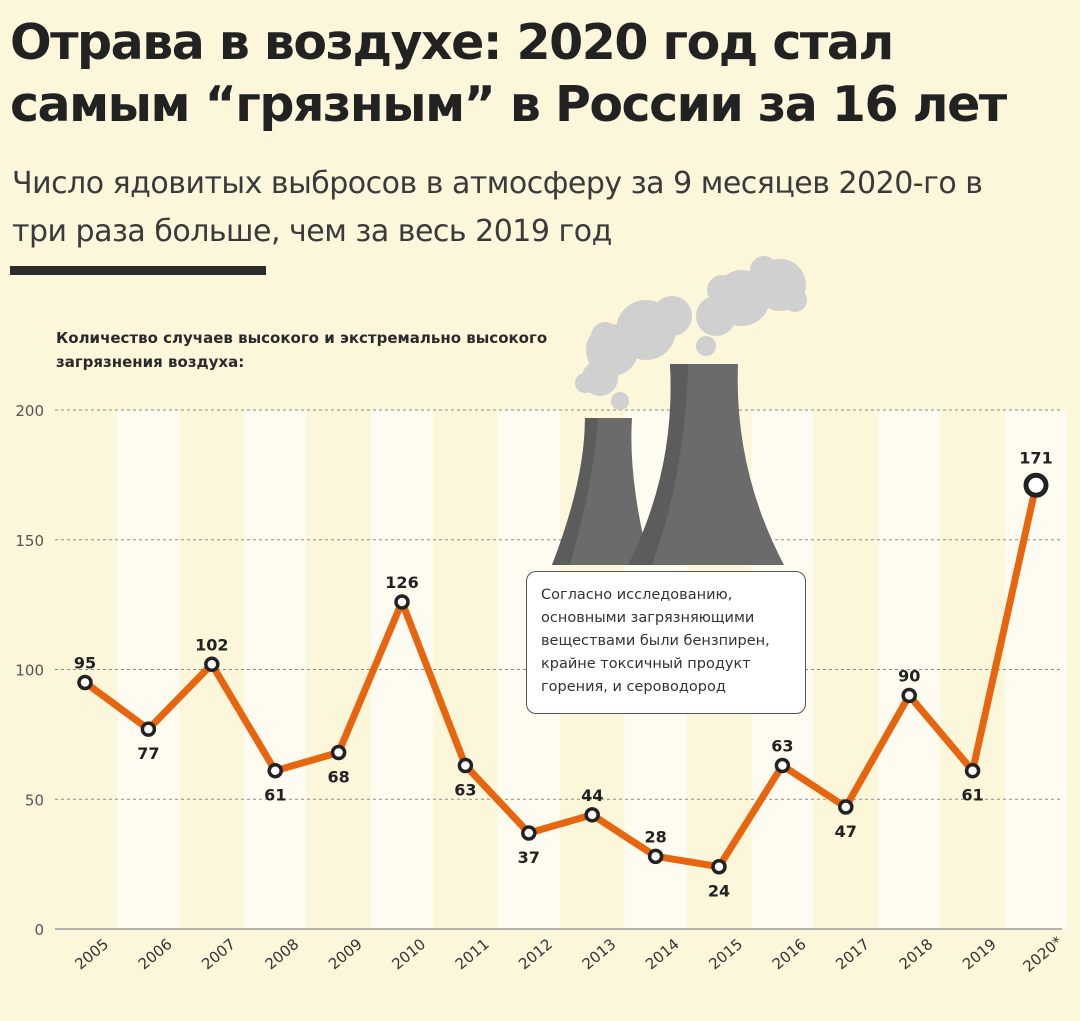 Image resolution: width=1080 pixels, height=1021 pixels. What do you see at coordinates (282, 954) in the screenshot?
I see `x-tick-label: 2008` at bounding box center [282, 954].